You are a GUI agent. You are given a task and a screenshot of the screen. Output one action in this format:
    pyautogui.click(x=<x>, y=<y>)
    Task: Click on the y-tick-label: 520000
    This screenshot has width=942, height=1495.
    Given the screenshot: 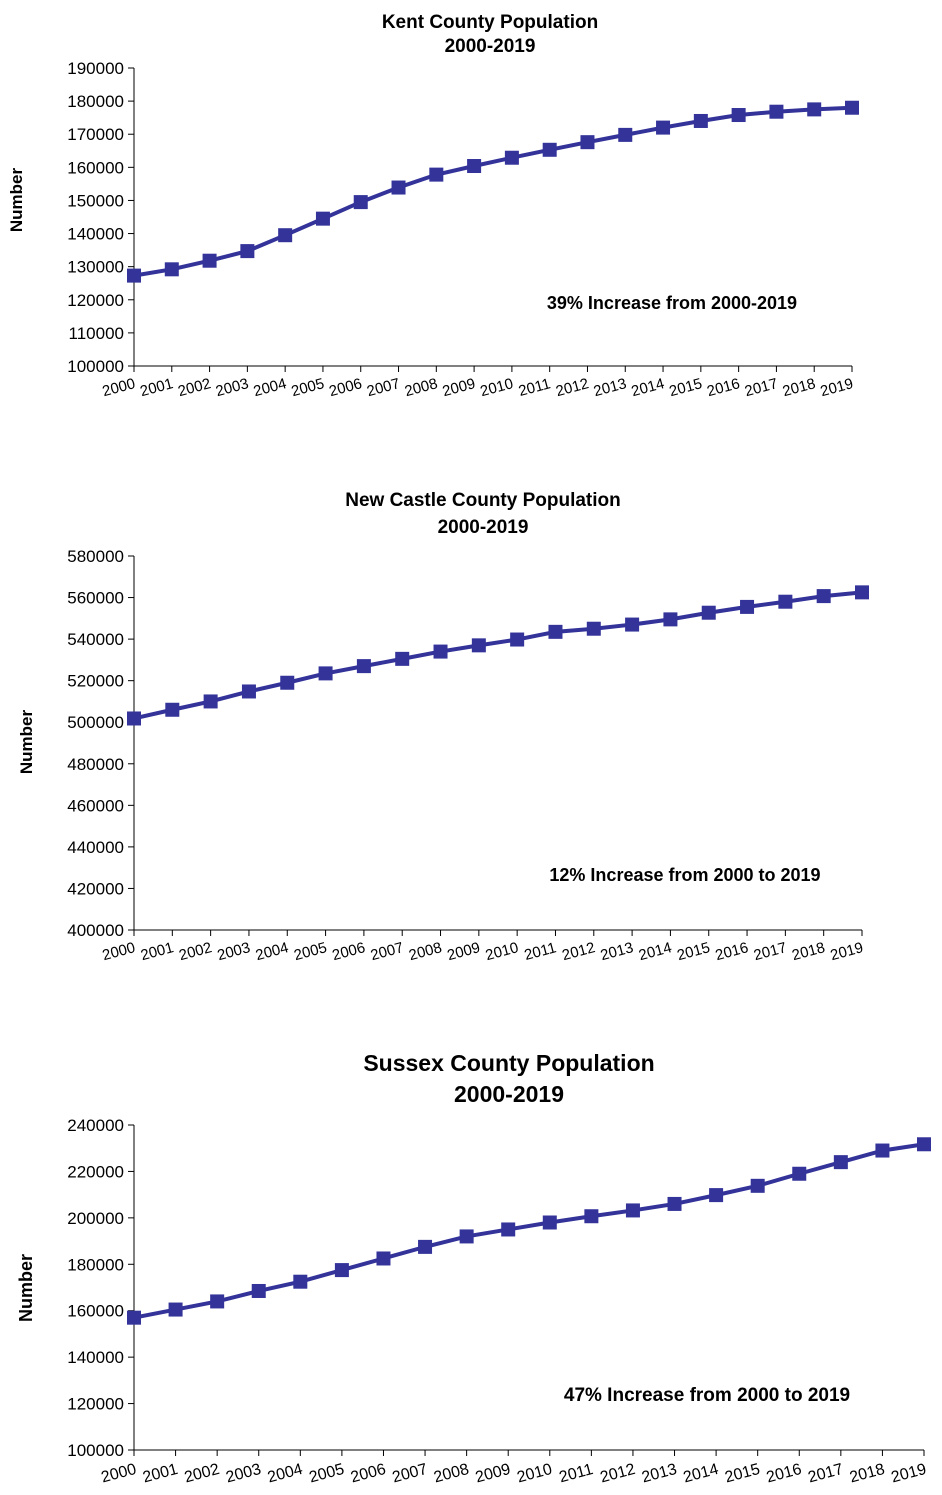 What is the action you would take?
    pyautogui.click(x=95, y=681)
    